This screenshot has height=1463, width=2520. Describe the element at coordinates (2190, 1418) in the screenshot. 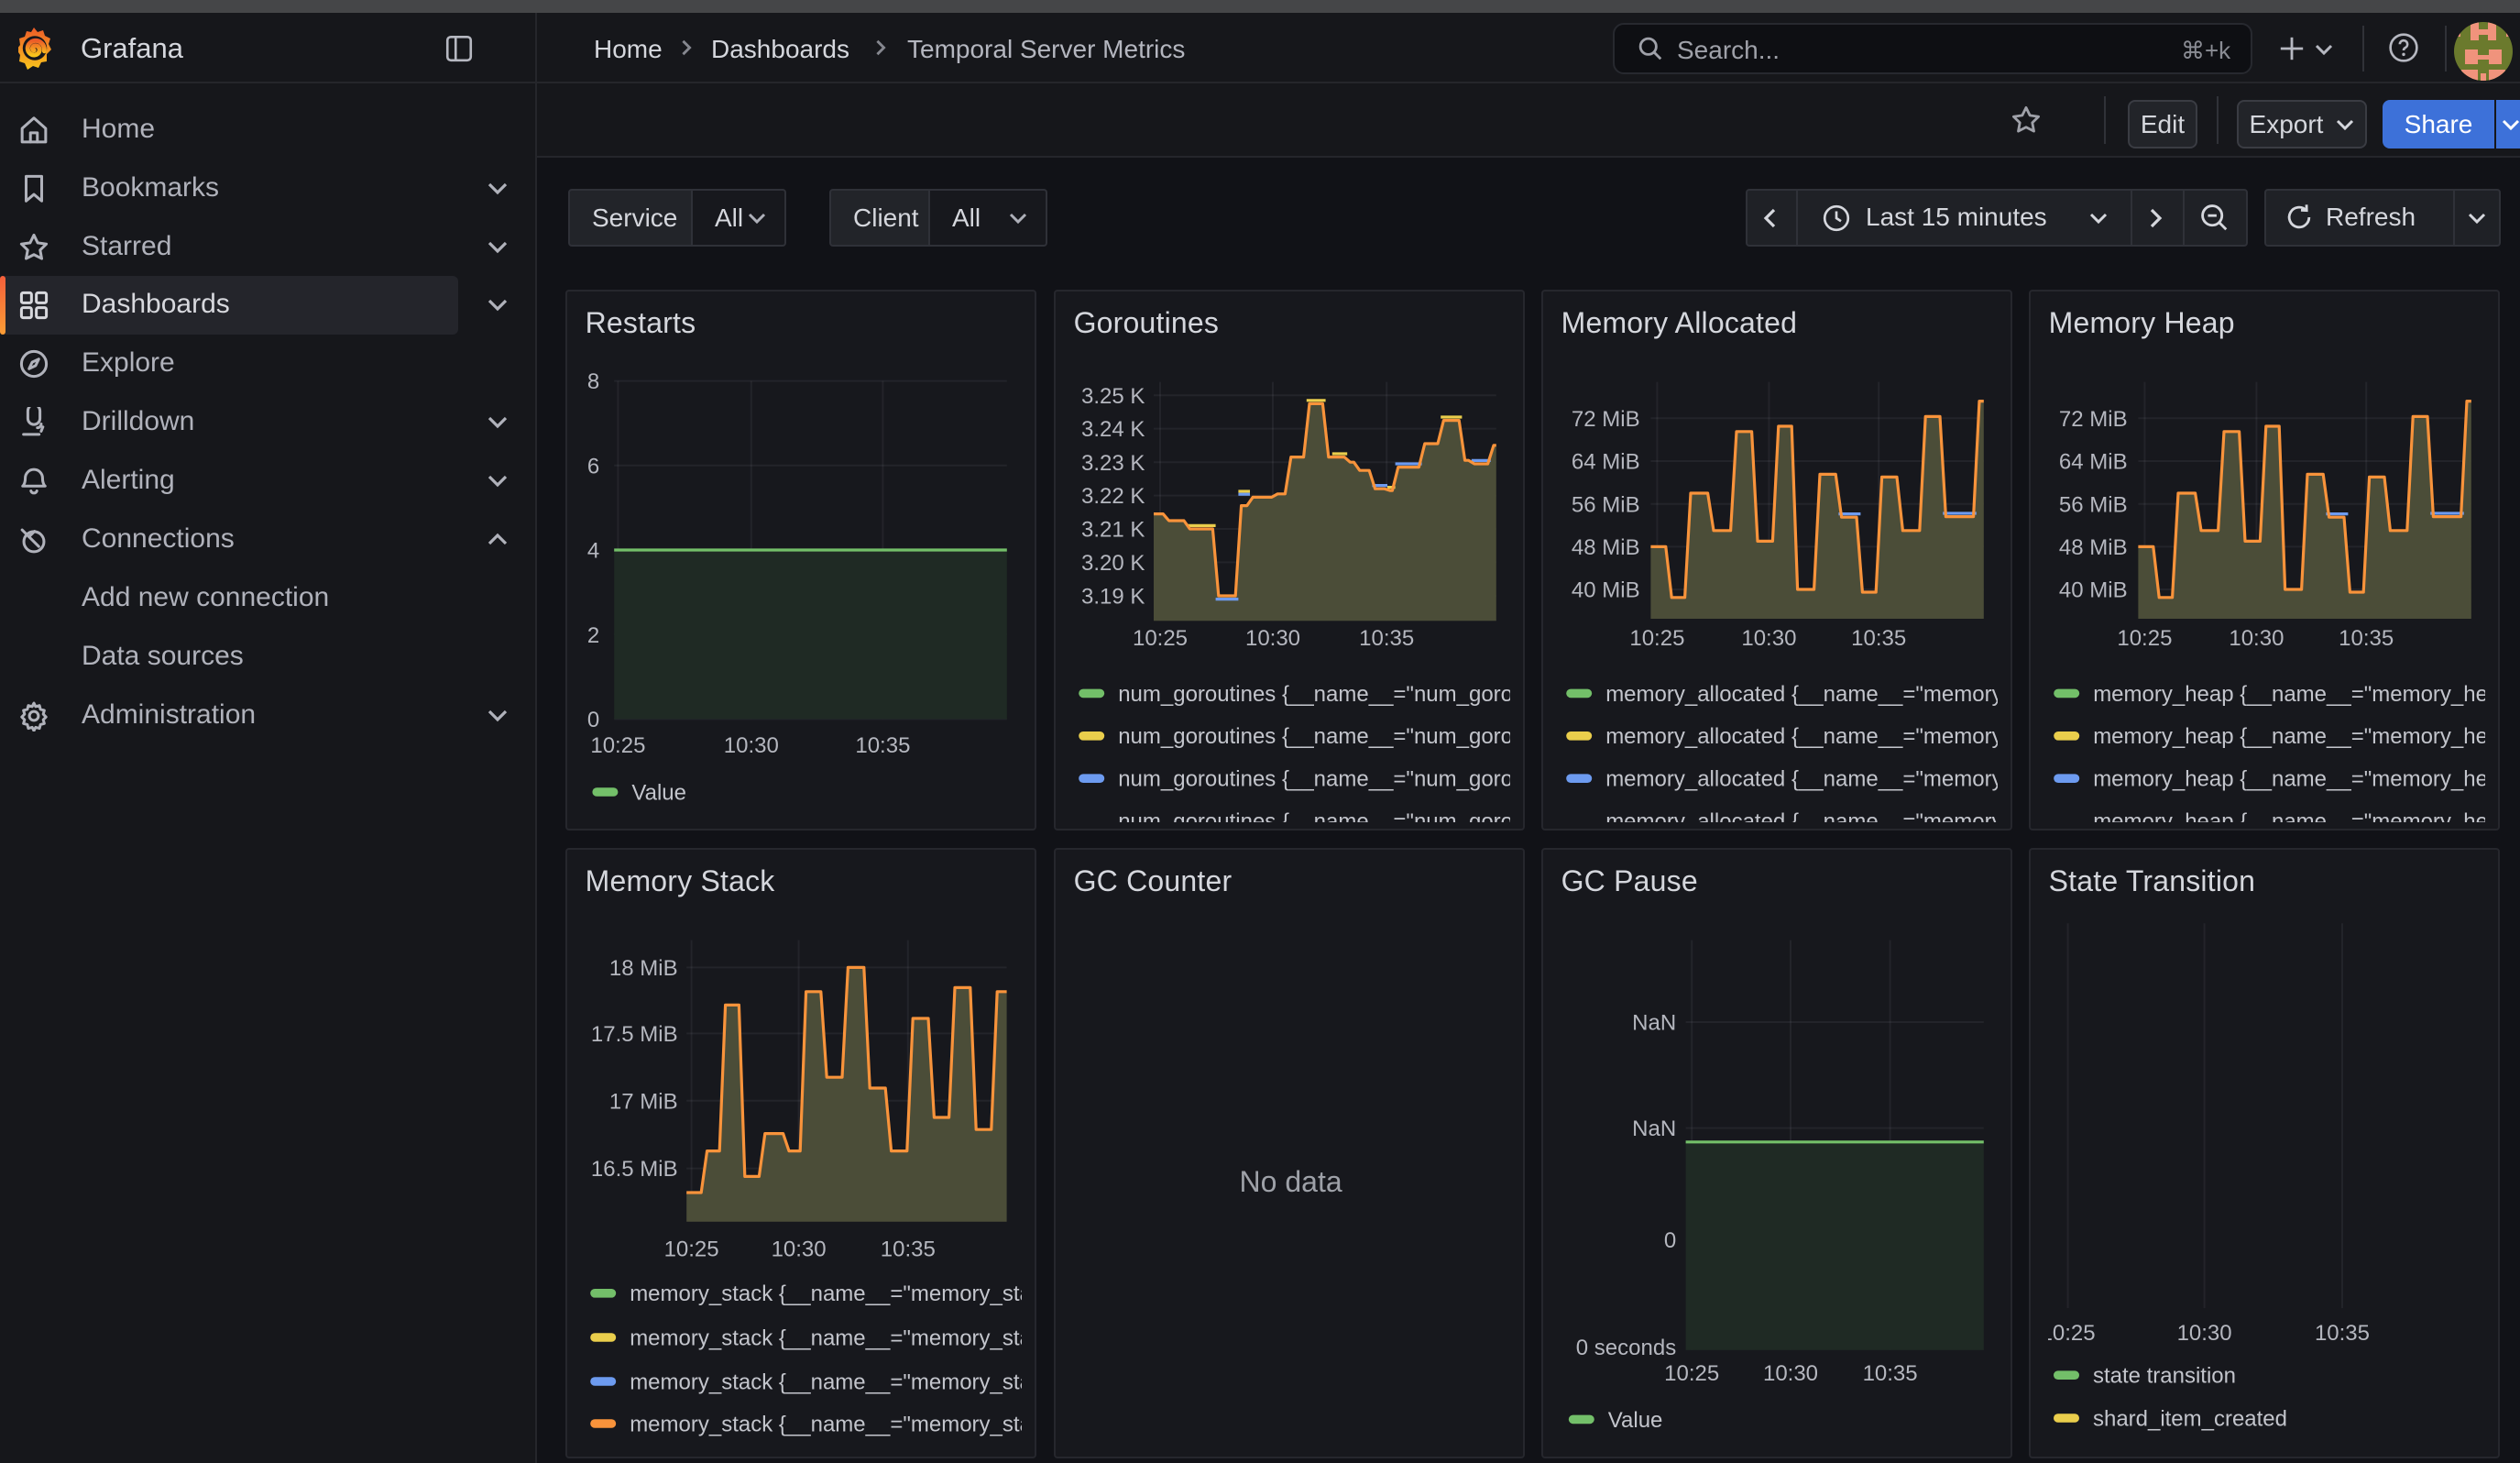

I see `svg-text: shard_item_created` at that location.